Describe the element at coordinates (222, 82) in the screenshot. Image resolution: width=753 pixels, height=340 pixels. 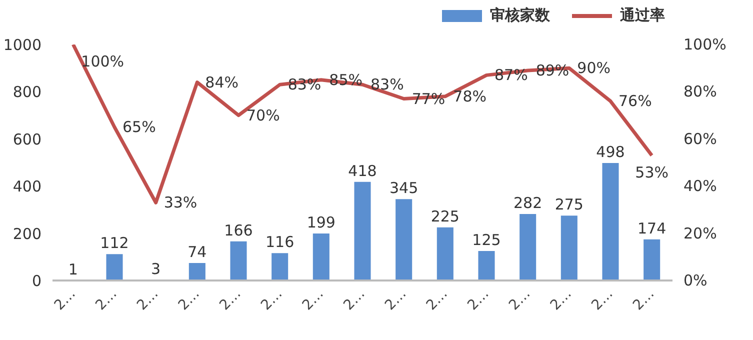
I see `data-label: 84%` at that location.